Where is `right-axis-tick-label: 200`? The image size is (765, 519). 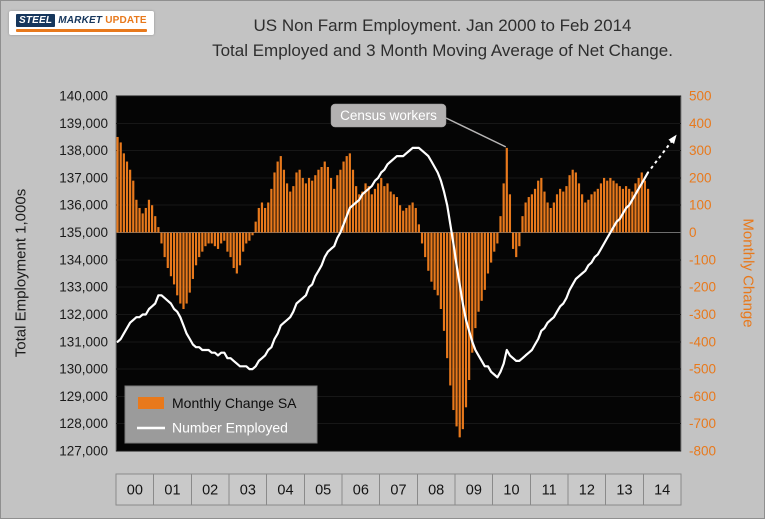
right-axis-tick-label: 200 is located at coordinates (700, 177).